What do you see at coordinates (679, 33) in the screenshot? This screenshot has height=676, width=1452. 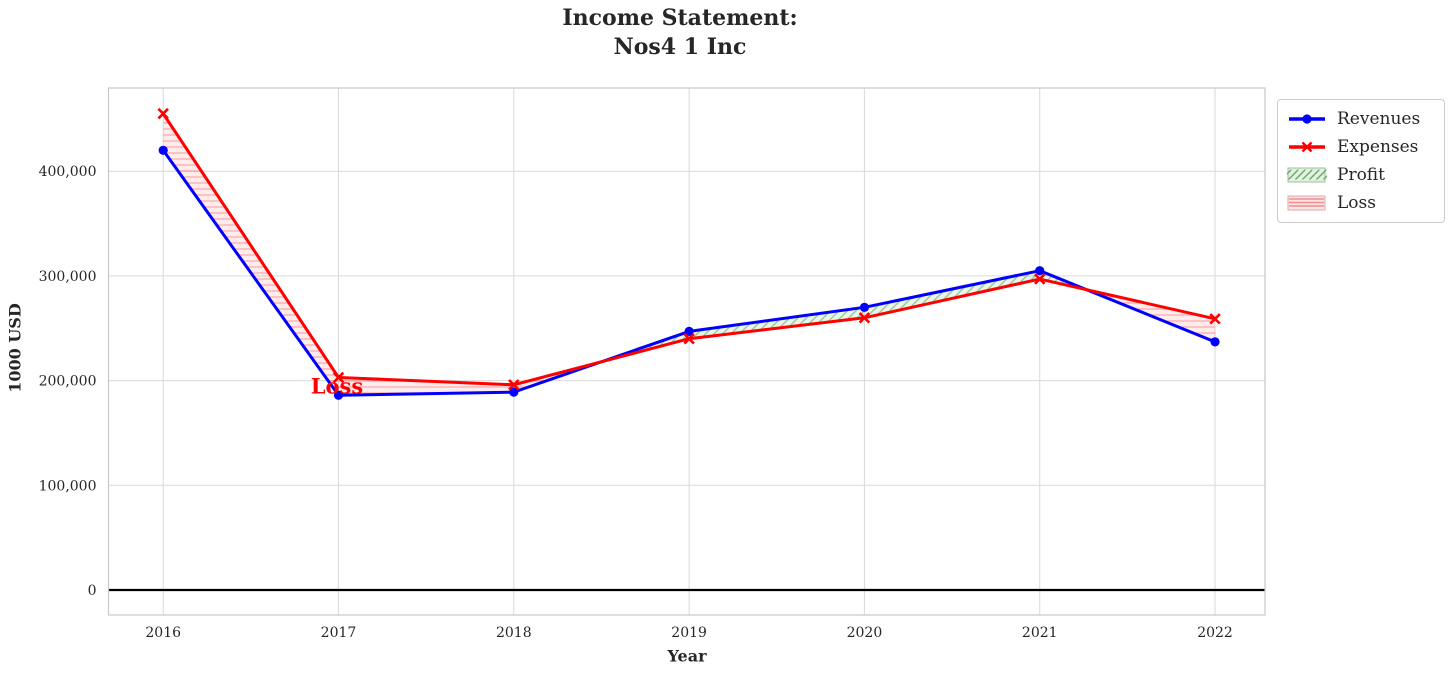 I see `chart-title: Income Statement: Nos4 1 Inc` at bounding box center [679, 33].